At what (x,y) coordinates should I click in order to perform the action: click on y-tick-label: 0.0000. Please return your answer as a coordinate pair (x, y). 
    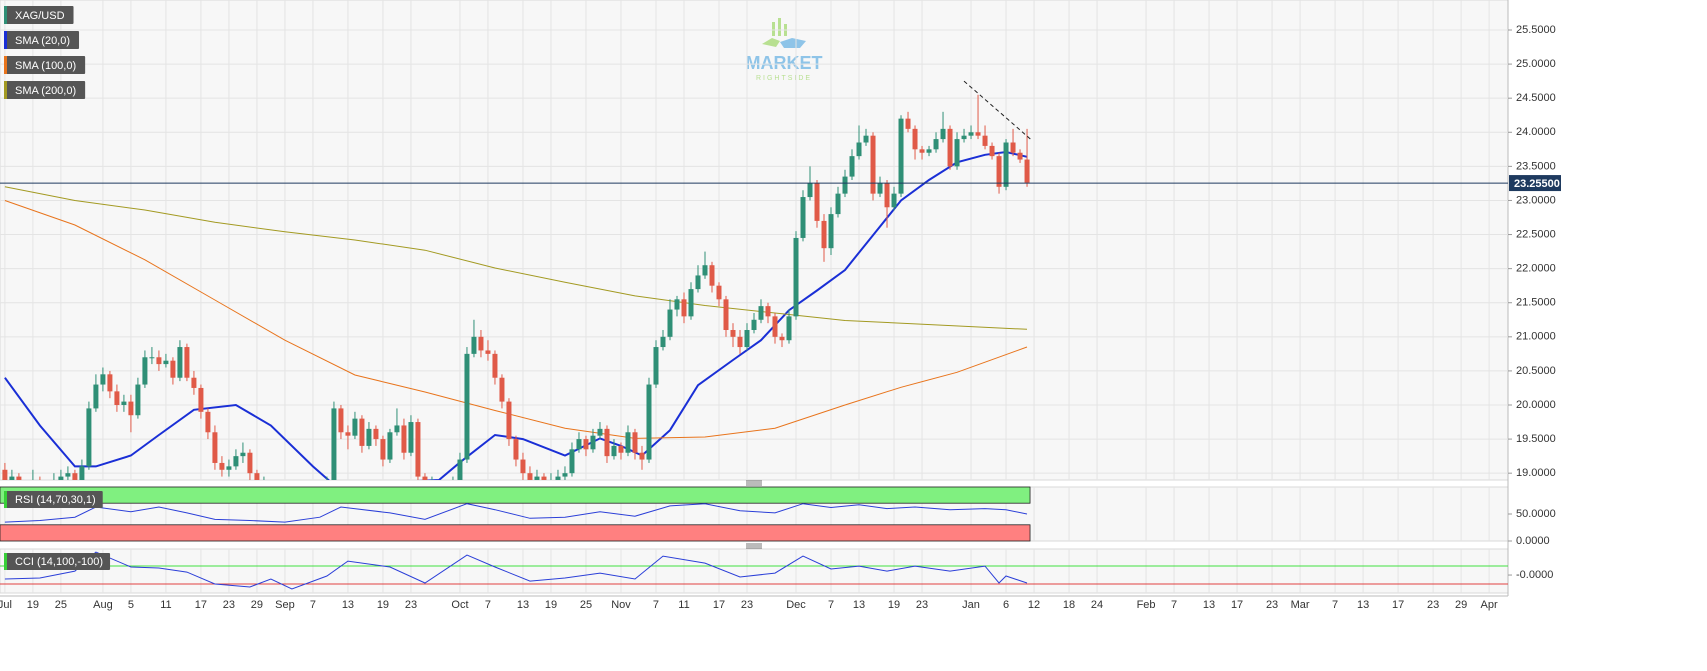
    Looking at the image, I should click on (1533, 541).